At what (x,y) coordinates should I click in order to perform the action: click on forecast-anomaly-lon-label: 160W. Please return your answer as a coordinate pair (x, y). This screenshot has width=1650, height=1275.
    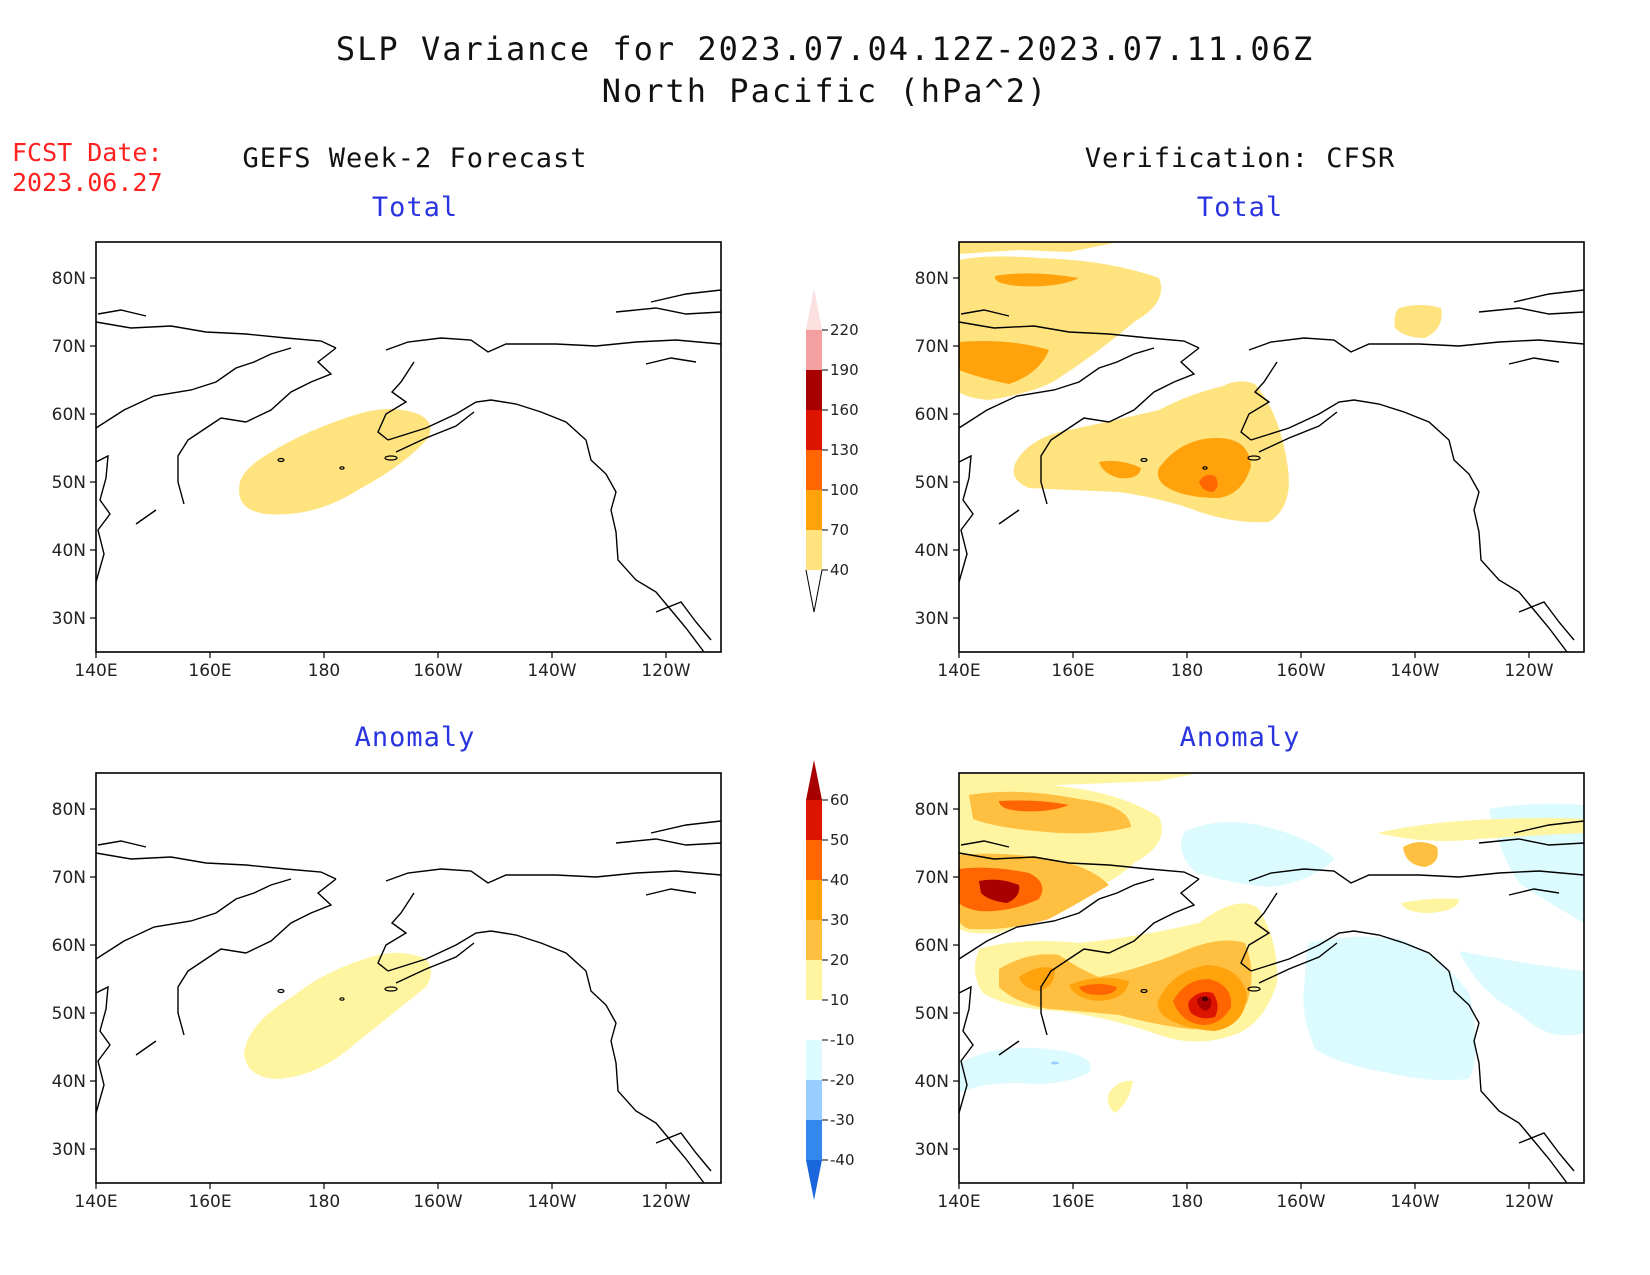
    Looking at the image, I should click on (437, 1202).